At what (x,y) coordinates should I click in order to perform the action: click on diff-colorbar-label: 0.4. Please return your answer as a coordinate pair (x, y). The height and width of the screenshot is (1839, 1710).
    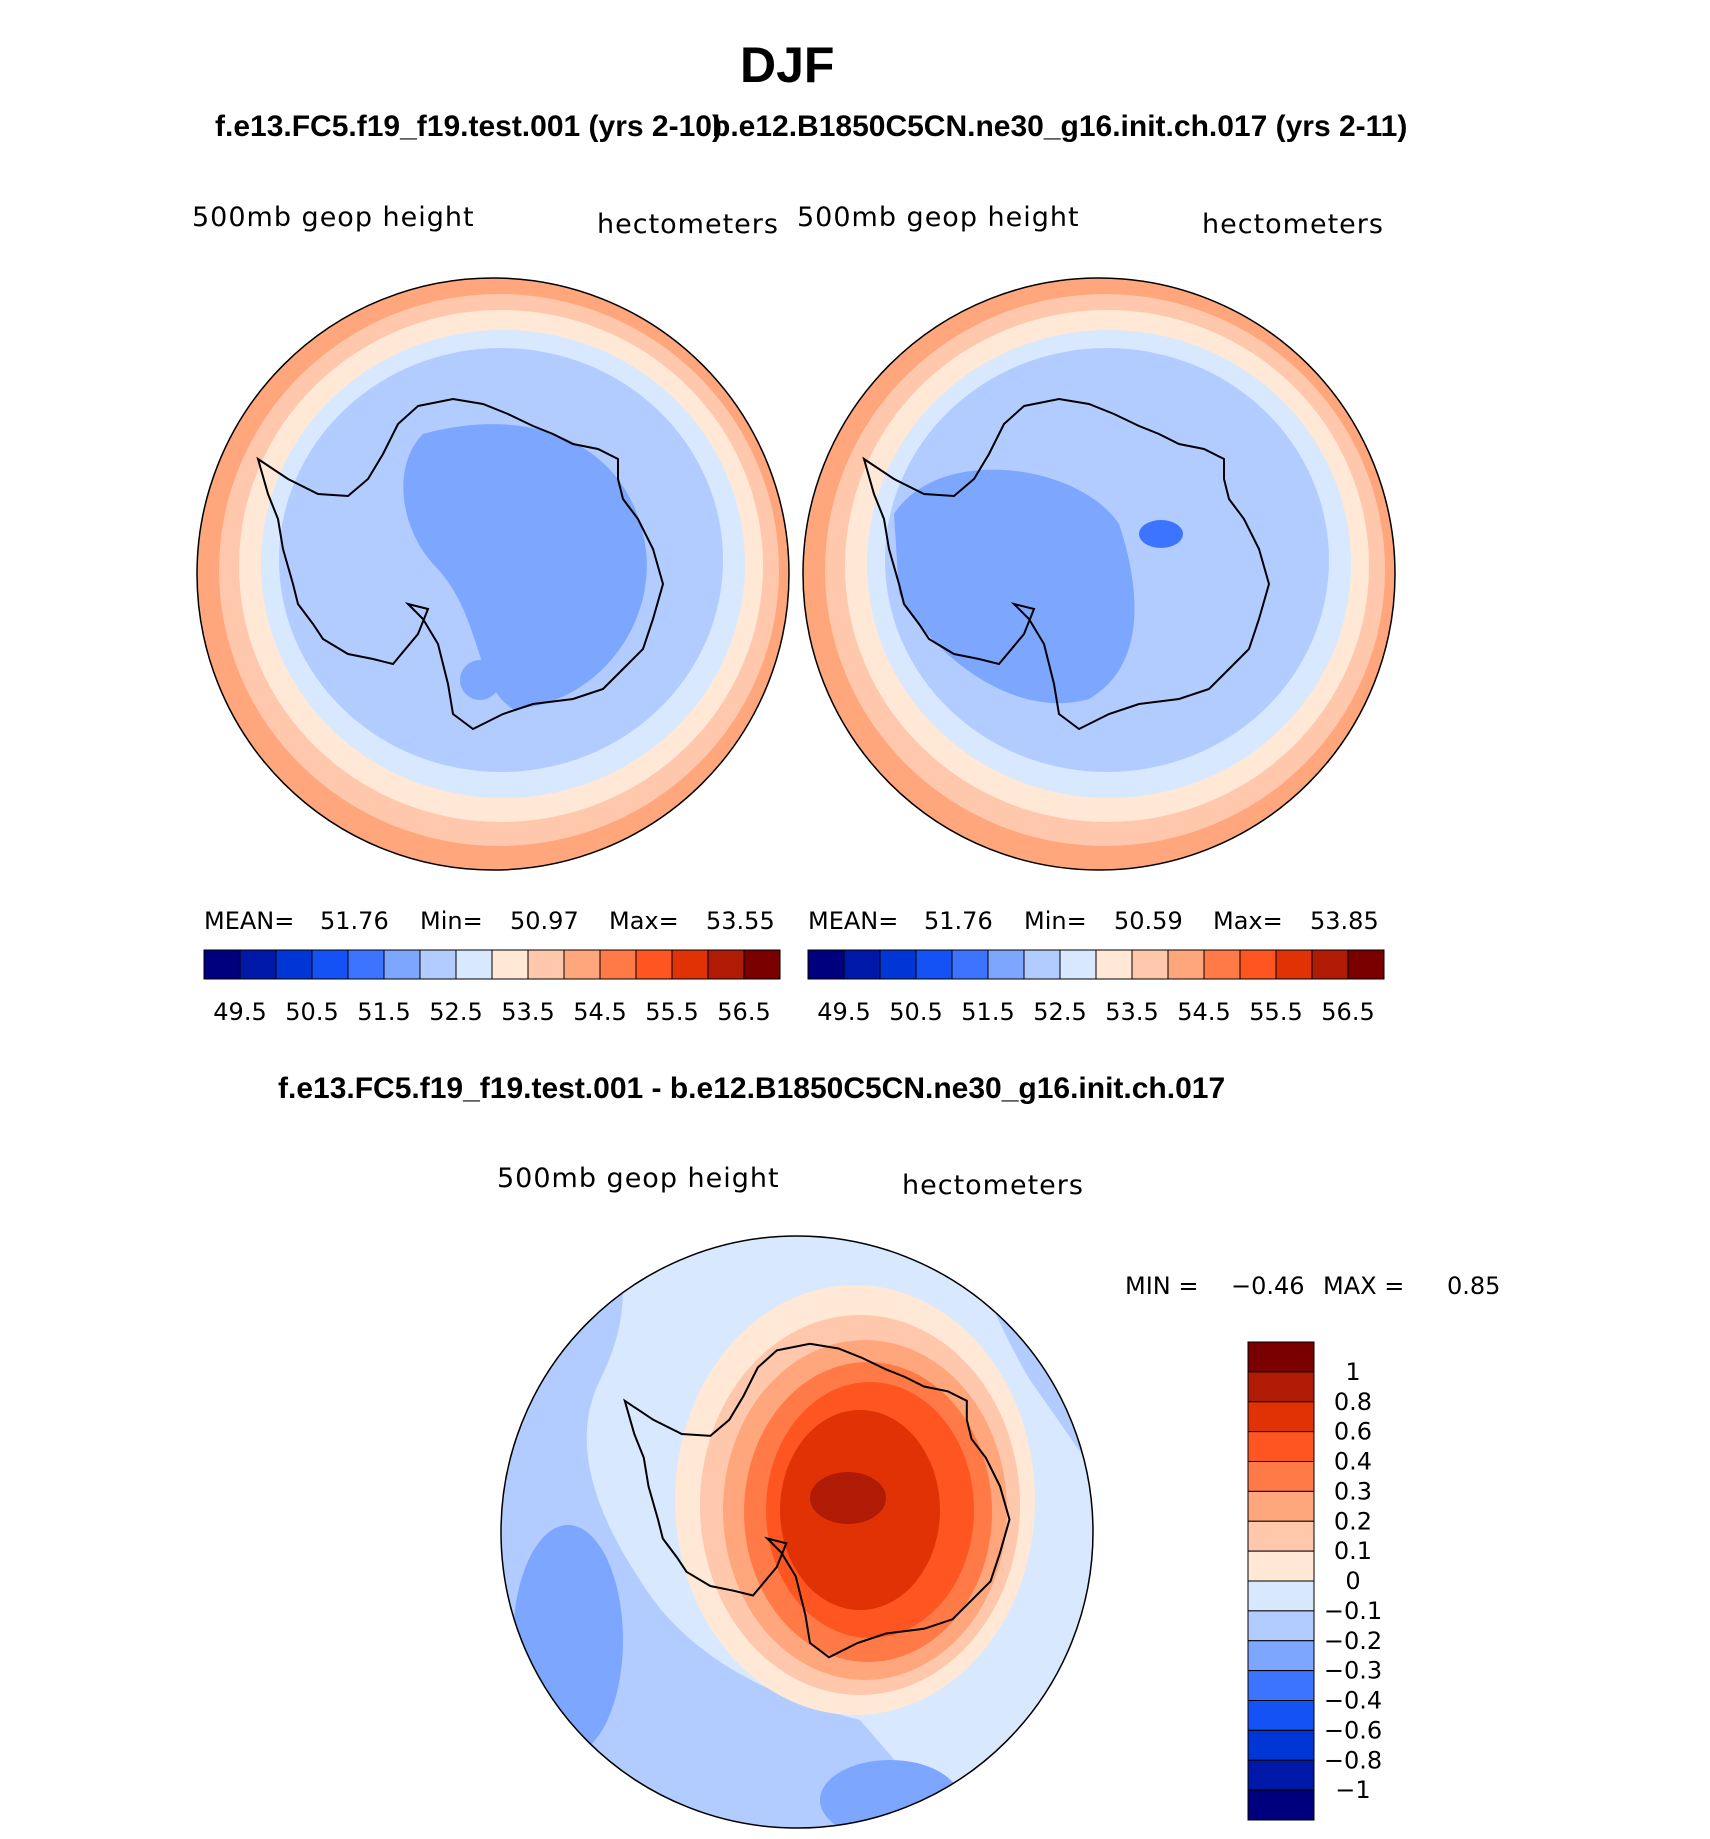
    Looking at the image, I should click on (1353, 1462).